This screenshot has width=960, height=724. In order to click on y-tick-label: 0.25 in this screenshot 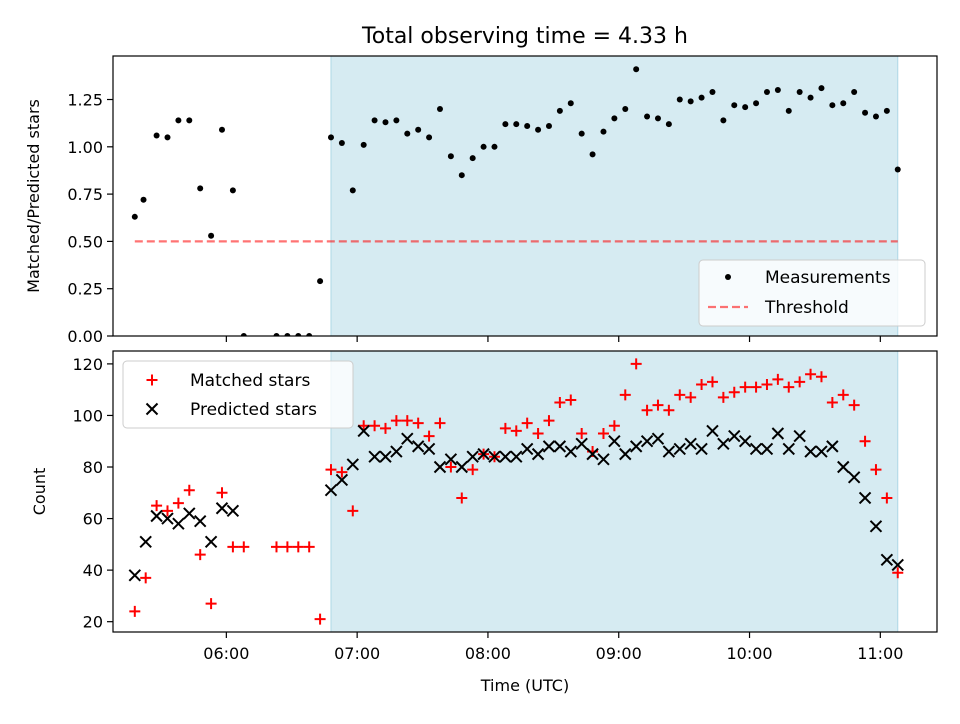, I will do `click(85, 289)`.